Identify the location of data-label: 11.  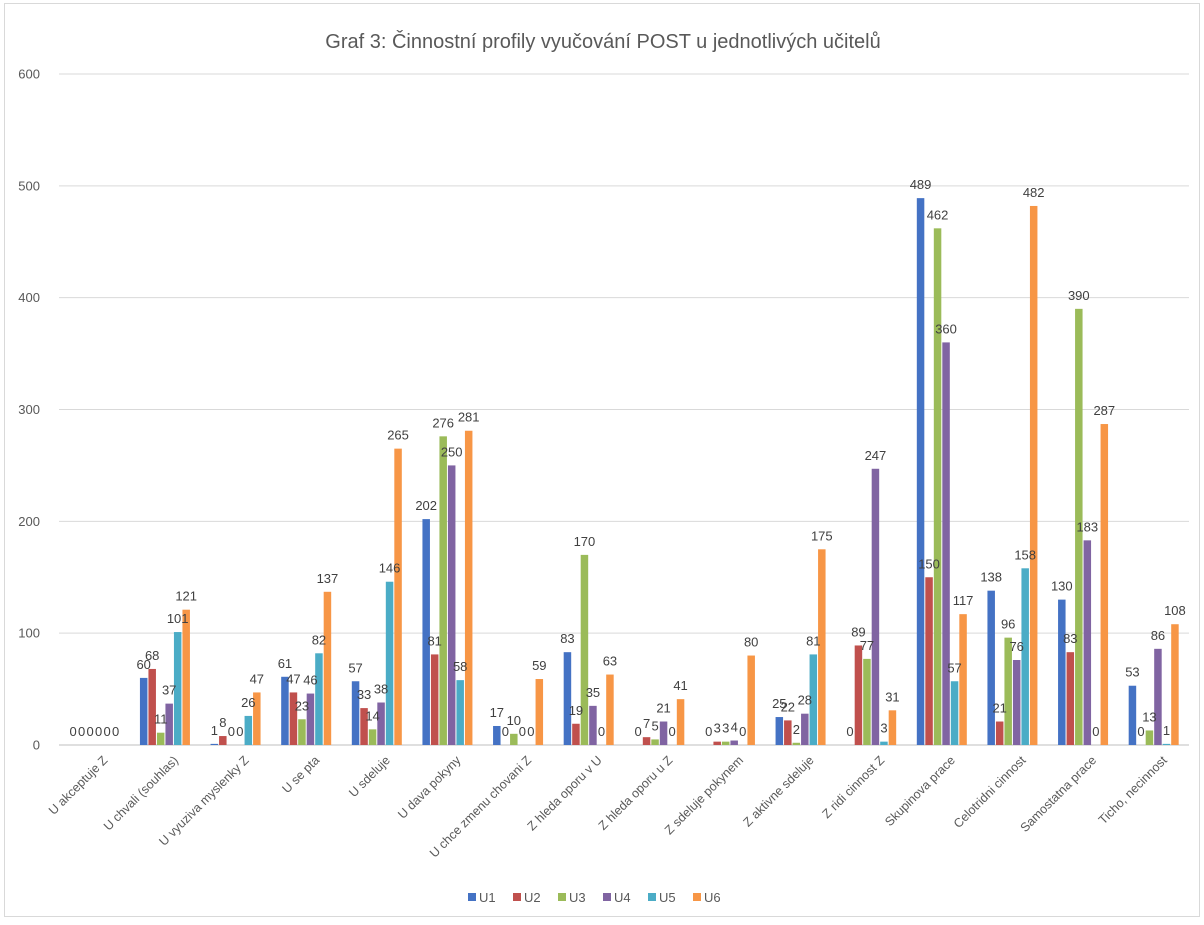
(161, 719).